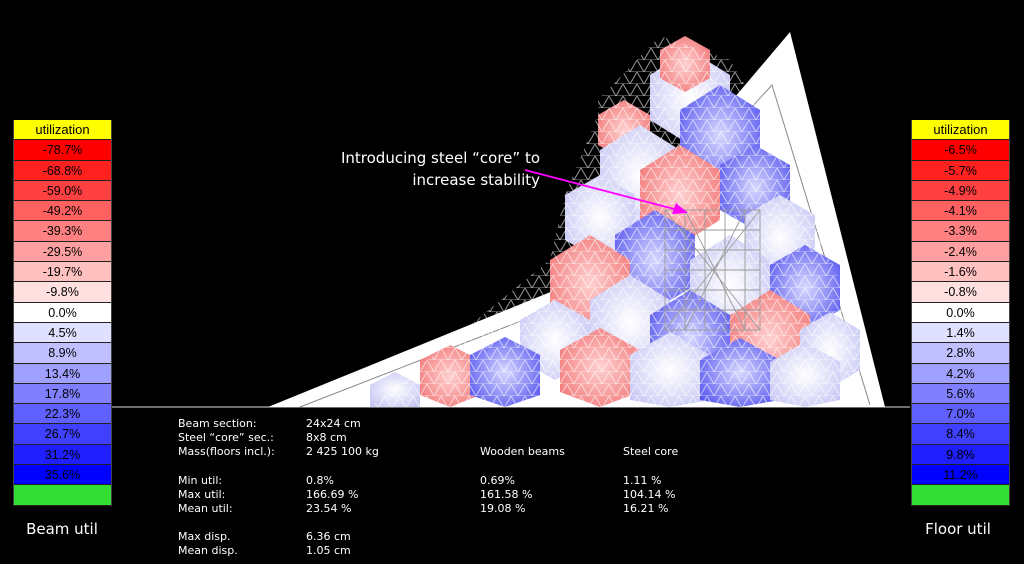 Image resolution: width=1024 pixels, height=564 pixels. Describe the element at coordinates (958, 529) in the screenshot. I see `floor-util-caption: Floor util` at that location.